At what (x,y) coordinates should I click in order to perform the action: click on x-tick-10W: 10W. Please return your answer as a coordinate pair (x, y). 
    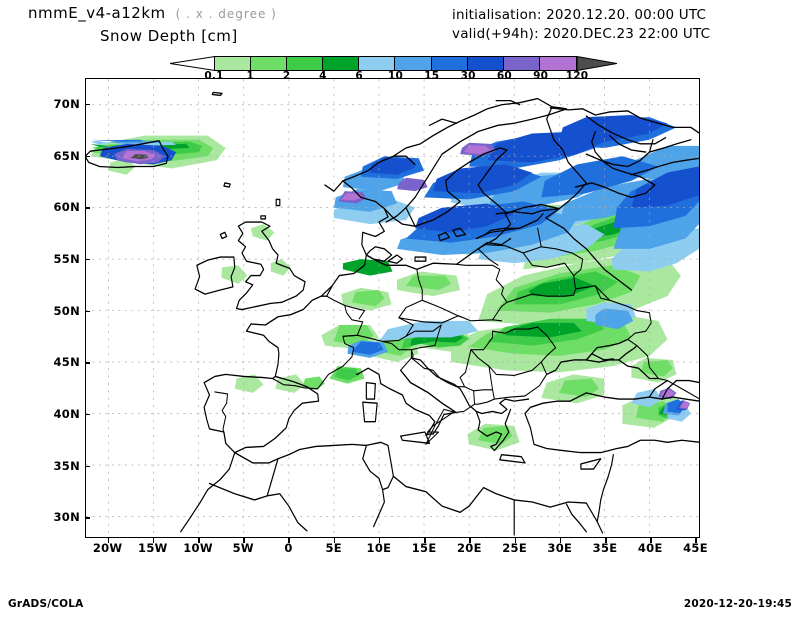
    Looking at the image, I should click on (198, 548).